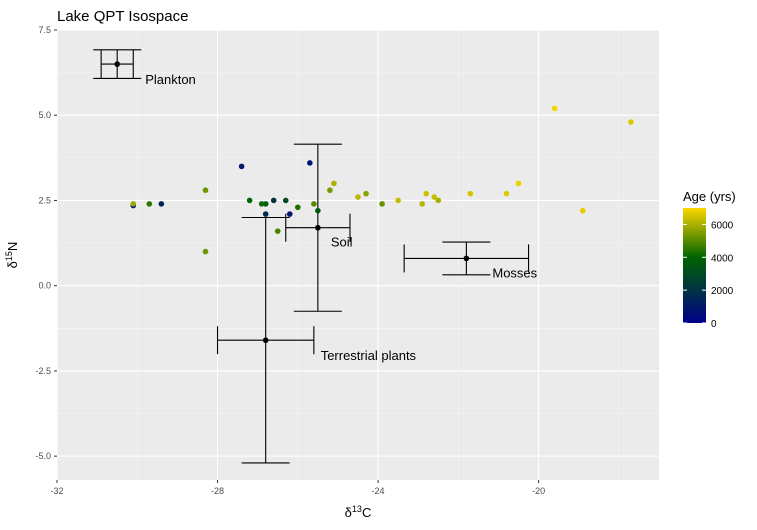  I want to click on legend-tick-label: 0, so click(714, 324).